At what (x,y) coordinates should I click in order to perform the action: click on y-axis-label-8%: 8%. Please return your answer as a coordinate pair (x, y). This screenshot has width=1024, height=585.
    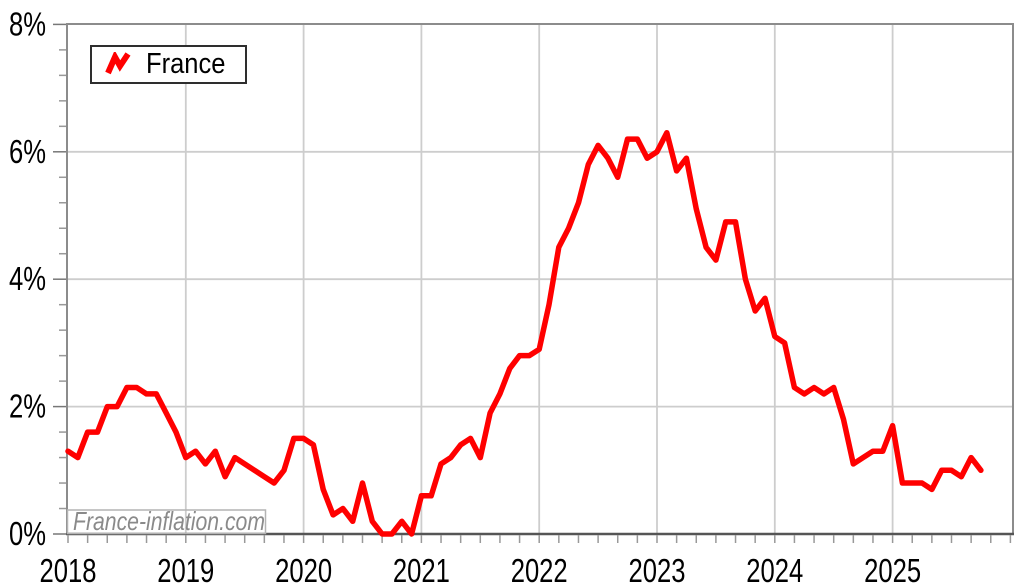
    Looking at the image, I should click on (27, 23).